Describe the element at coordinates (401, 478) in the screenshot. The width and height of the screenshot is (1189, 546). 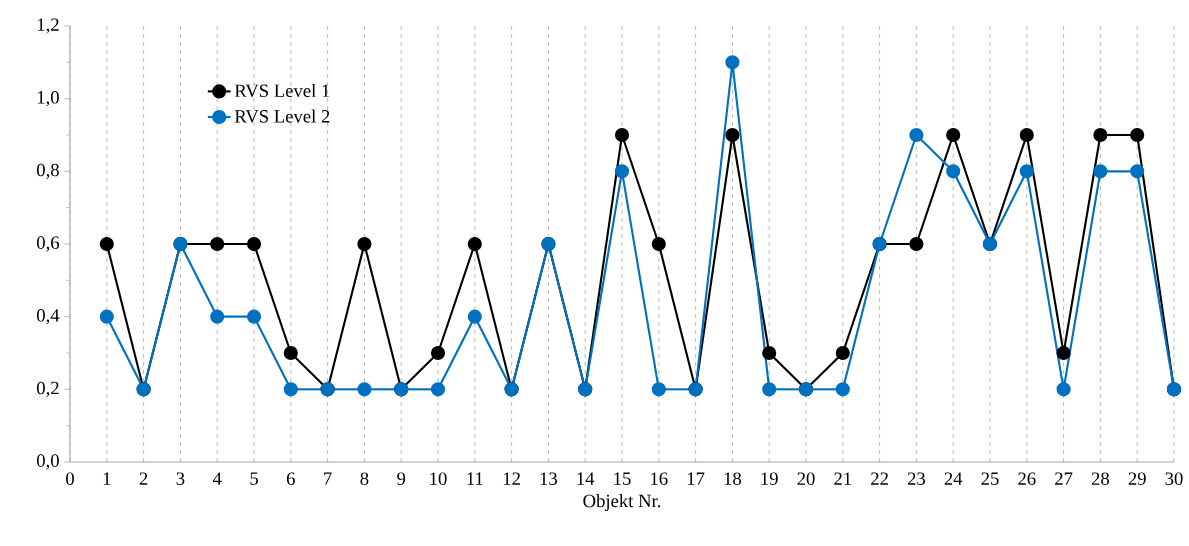
I see `x-tick-label: 9` at that location.